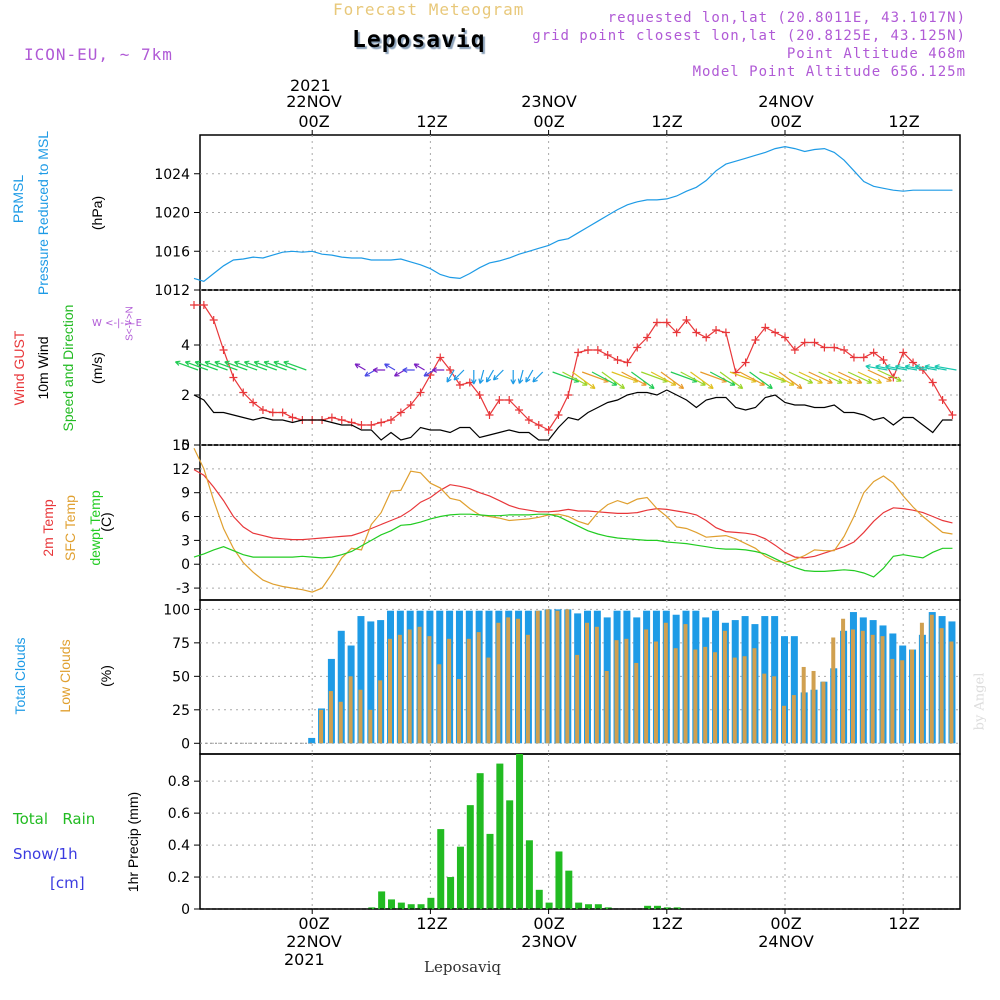 The height and width of the screenshot is (1000, 1000). I want to click on bottom-tick-hour: 12Z, so click(667, 923).